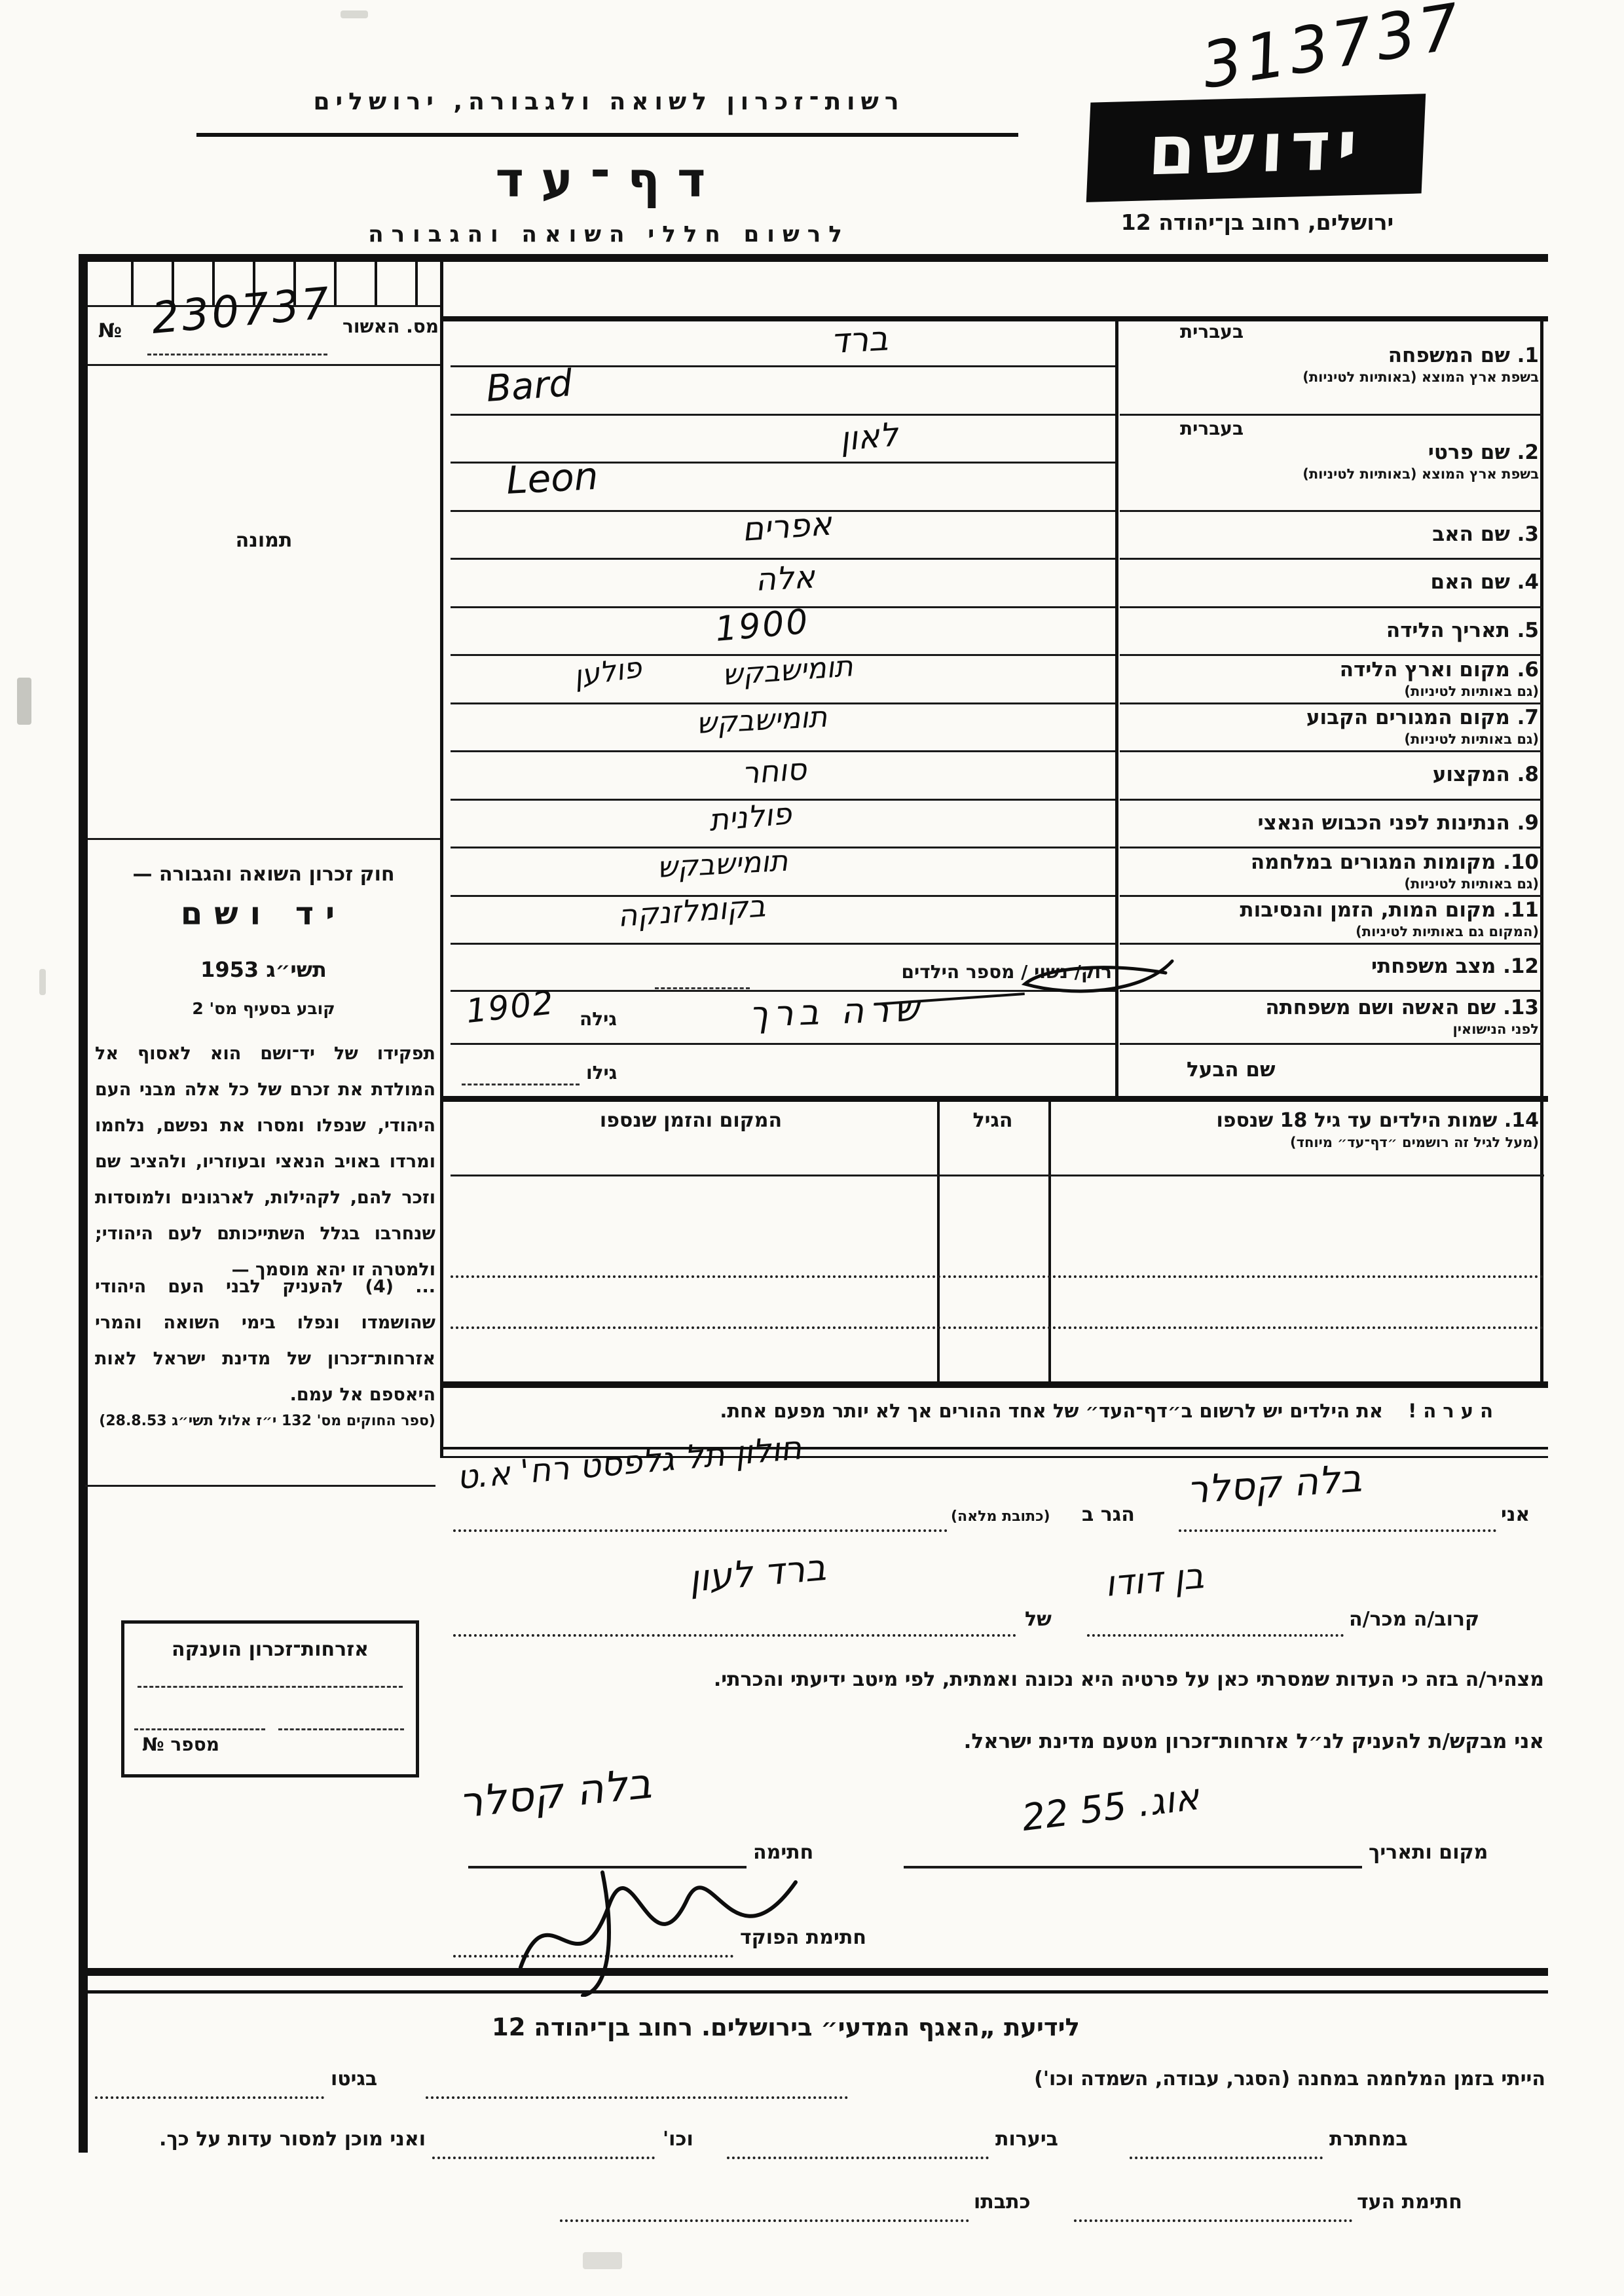 The height and width of the screenshot is (2296, 1624). Describe the element at coordinates (994, 1448) in the screenshot. I see `double-line-a` at that location.